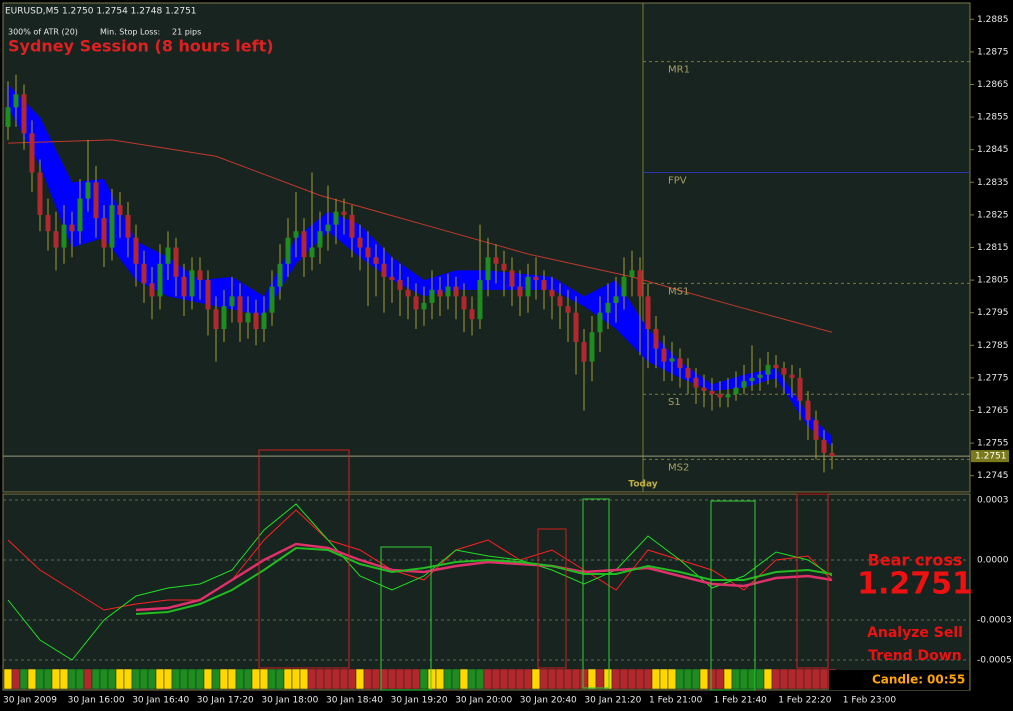 The height and width of the screenshot is (711, 1013). I want to click on indicator-tick-label: 0.0000, so click(993, 561).